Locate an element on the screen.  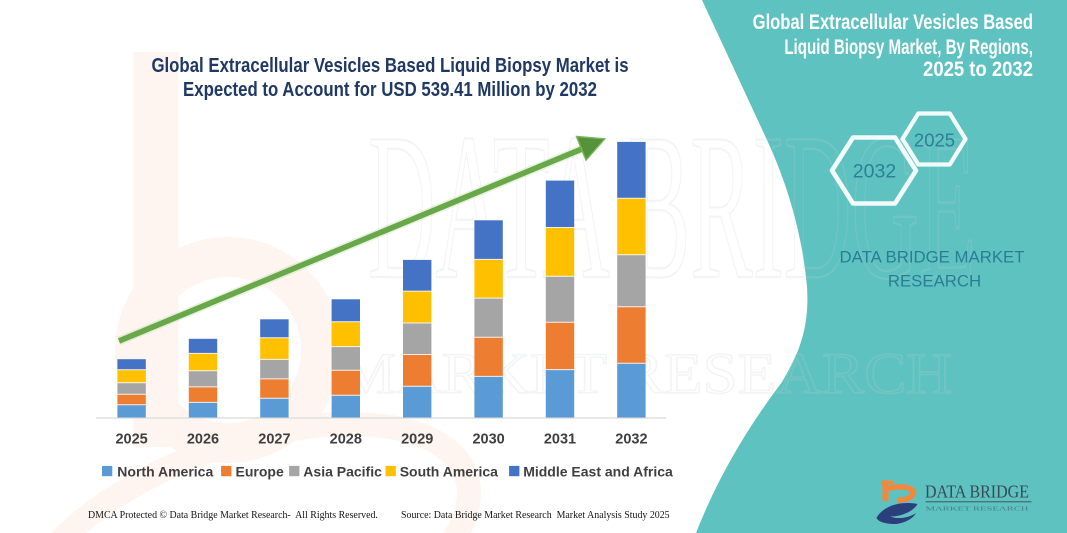
svg-text: 2027 is located at coordinates (274, 440).